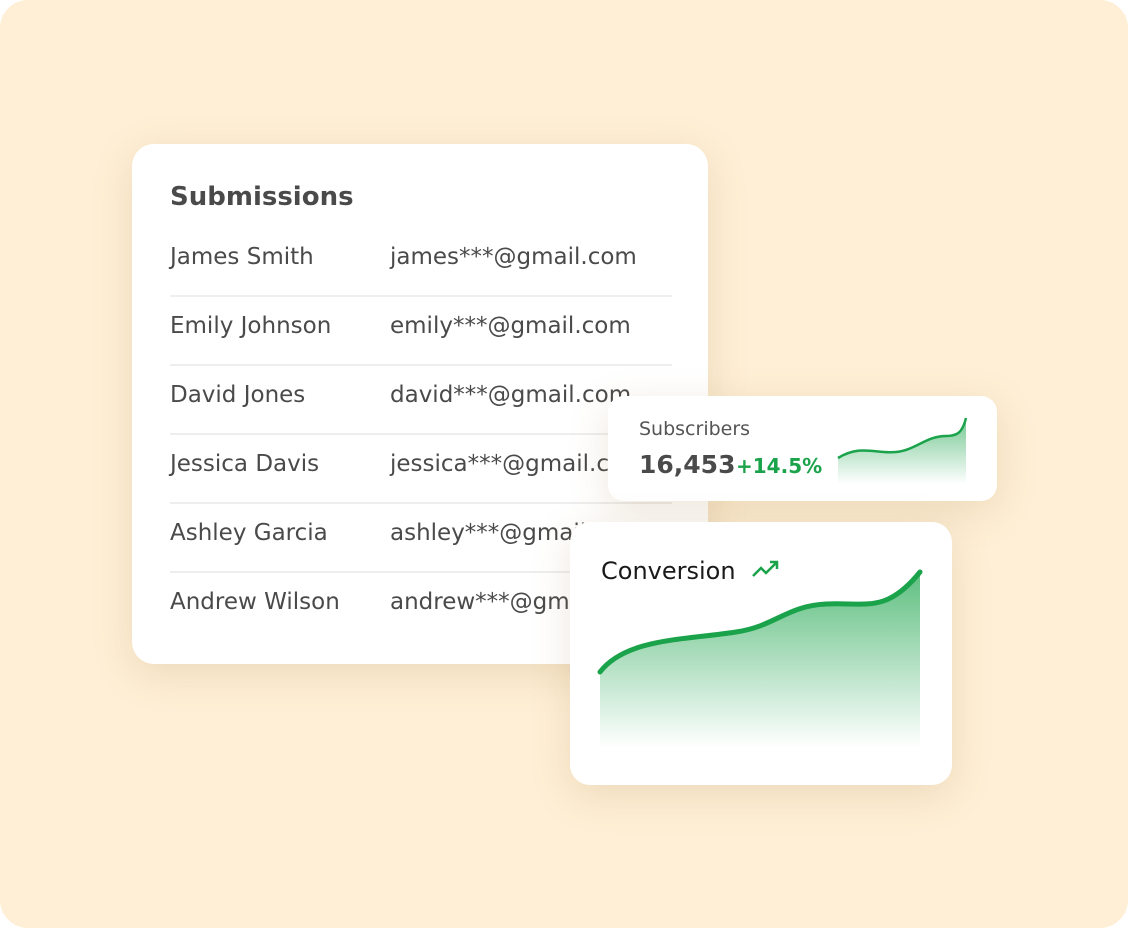  Describe the element at coordinates (255, 602) in the screenshot. I see `name: Andrew Wilson` at that location.